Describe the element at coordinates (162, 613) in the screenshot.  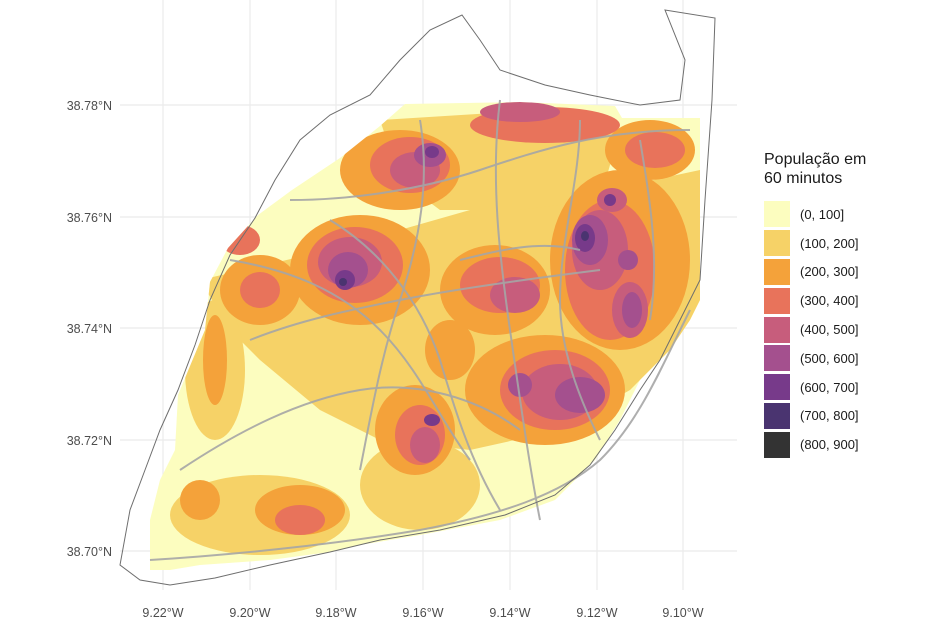
I see `x-tick: 9.22°W` at that location.